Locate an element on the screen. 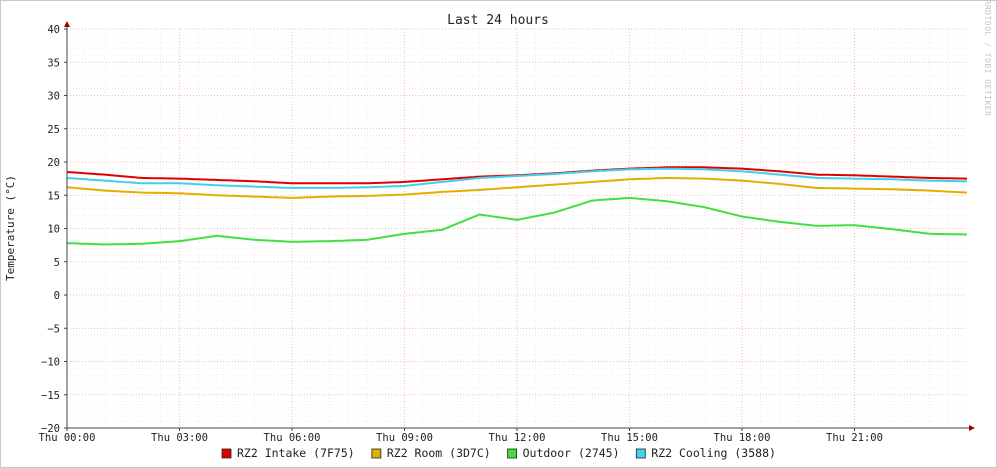  y-axis-arrow is located at coordinates (67, 24).